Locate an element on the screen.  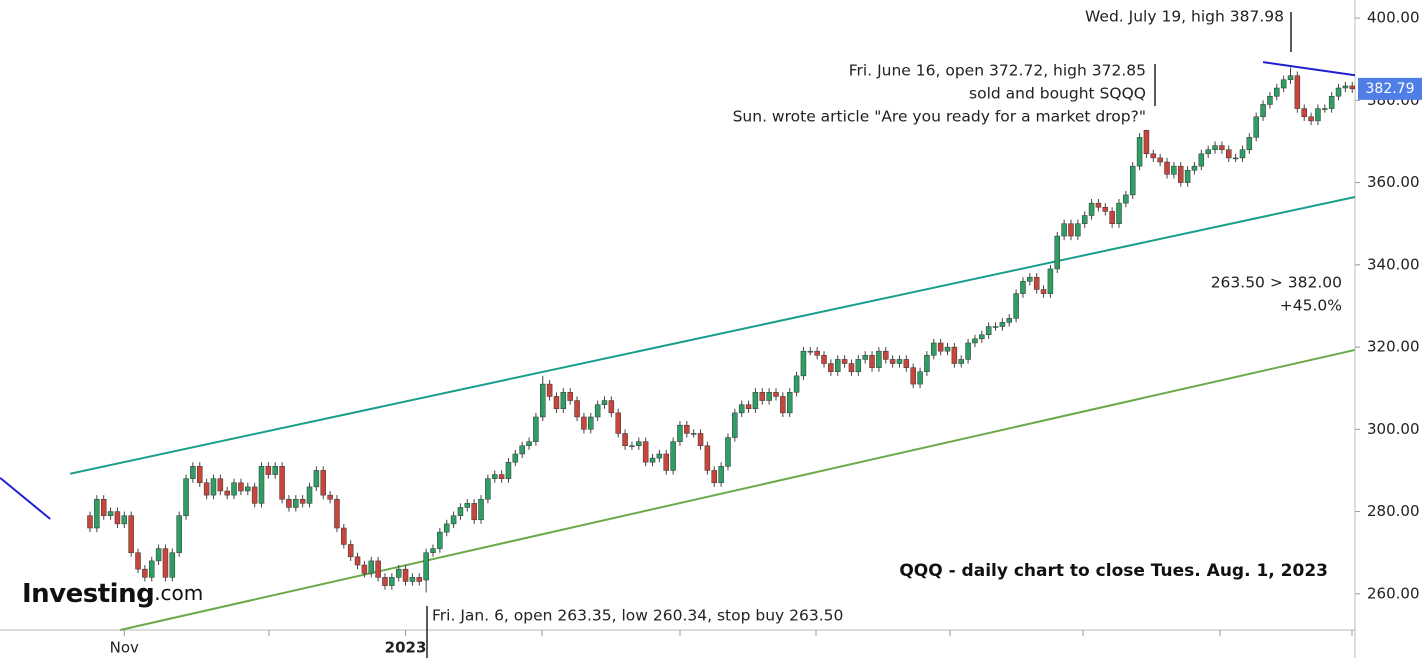
annotation: Wed. July 19, high 387.98 is located at coordinates (1184, 17).